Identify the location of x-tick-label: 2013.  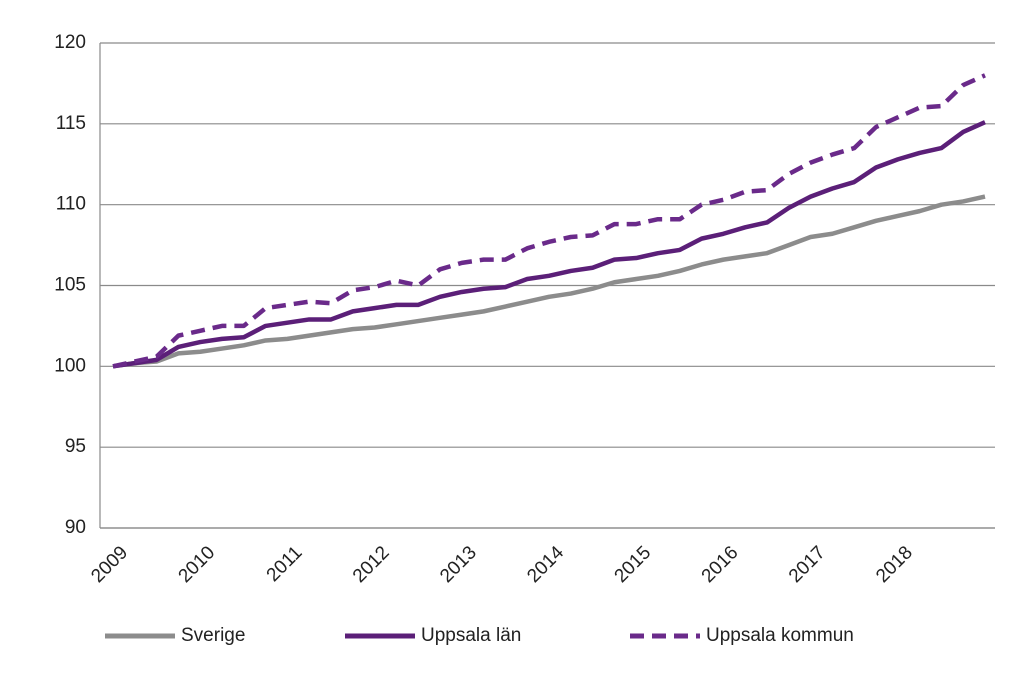
(458, 564).